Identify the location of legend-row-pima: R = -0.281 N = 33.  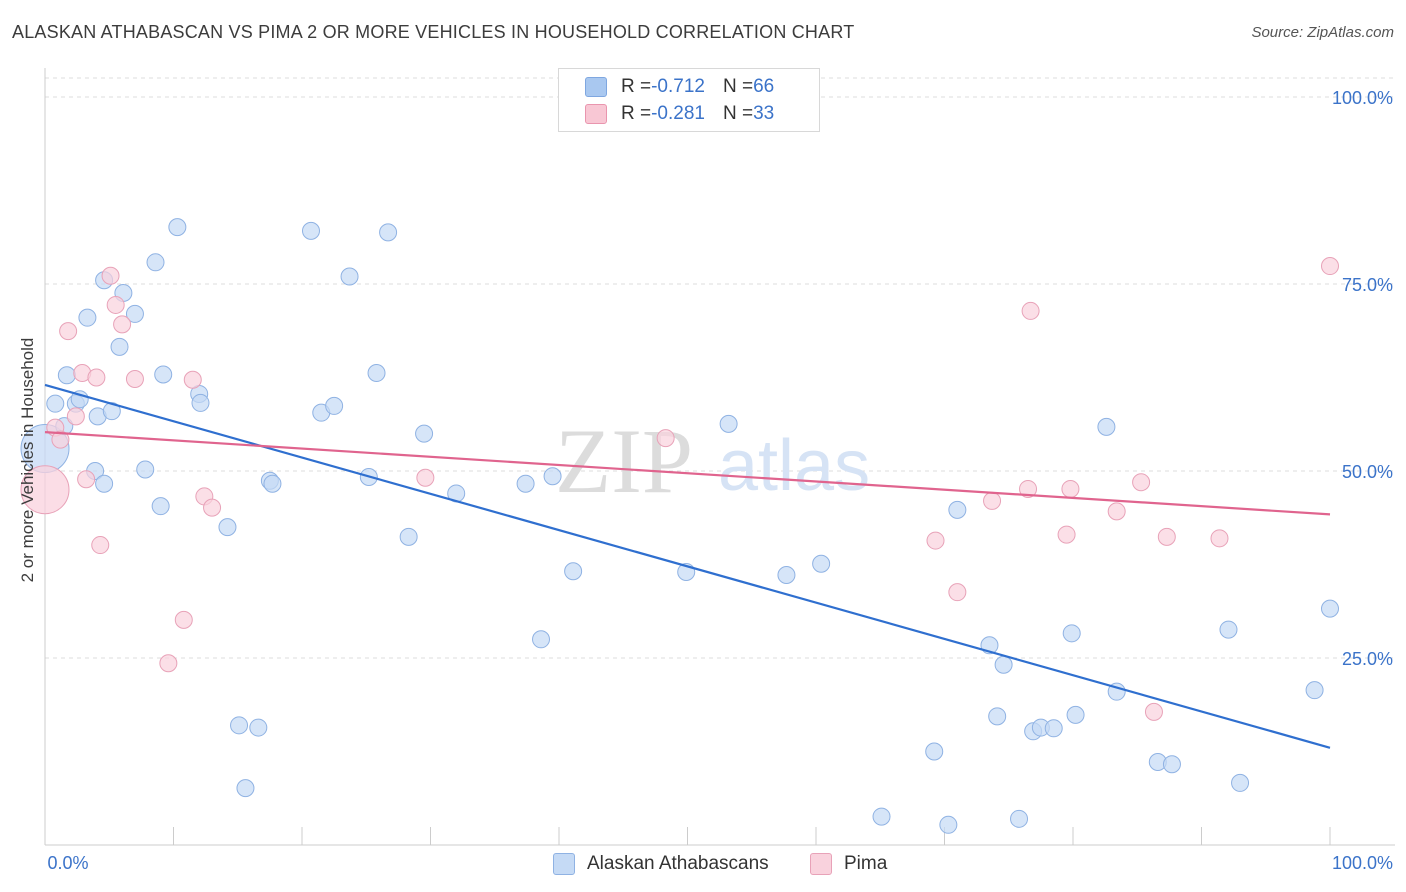
(679, 114).